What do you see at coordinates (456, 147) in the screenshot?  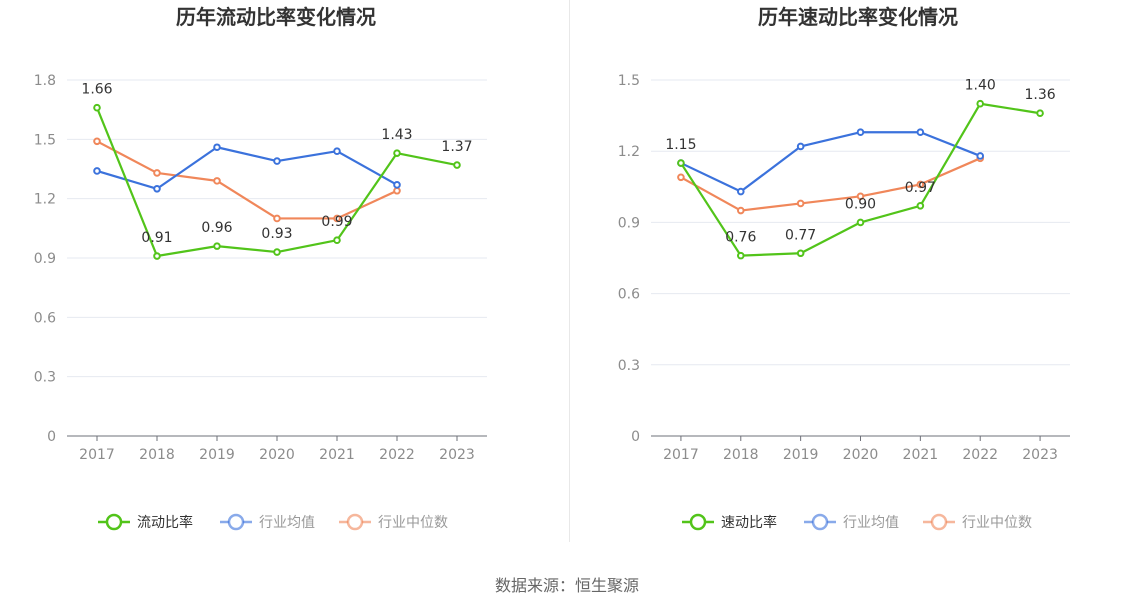 I see `data-label: 1.37` at bounding box center [456, 147].